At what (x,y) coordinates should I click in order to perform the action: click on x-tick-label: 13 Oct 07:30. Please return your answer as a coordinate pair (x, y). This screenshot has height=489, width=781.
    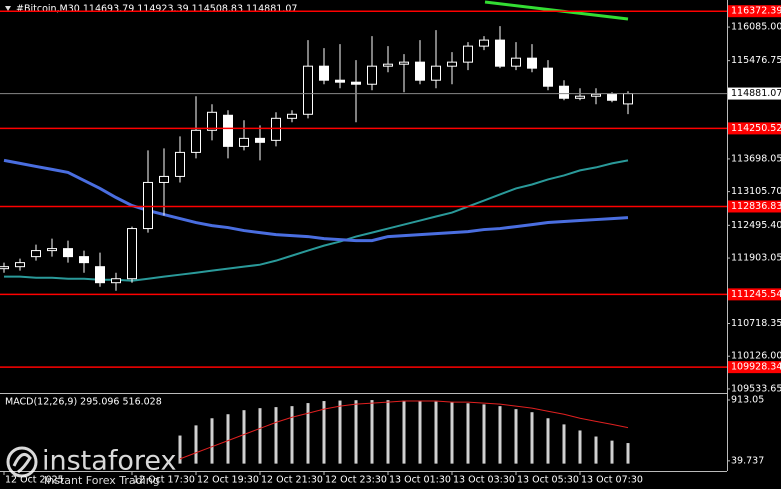
    Looking at the image, I should click on (612, 480).